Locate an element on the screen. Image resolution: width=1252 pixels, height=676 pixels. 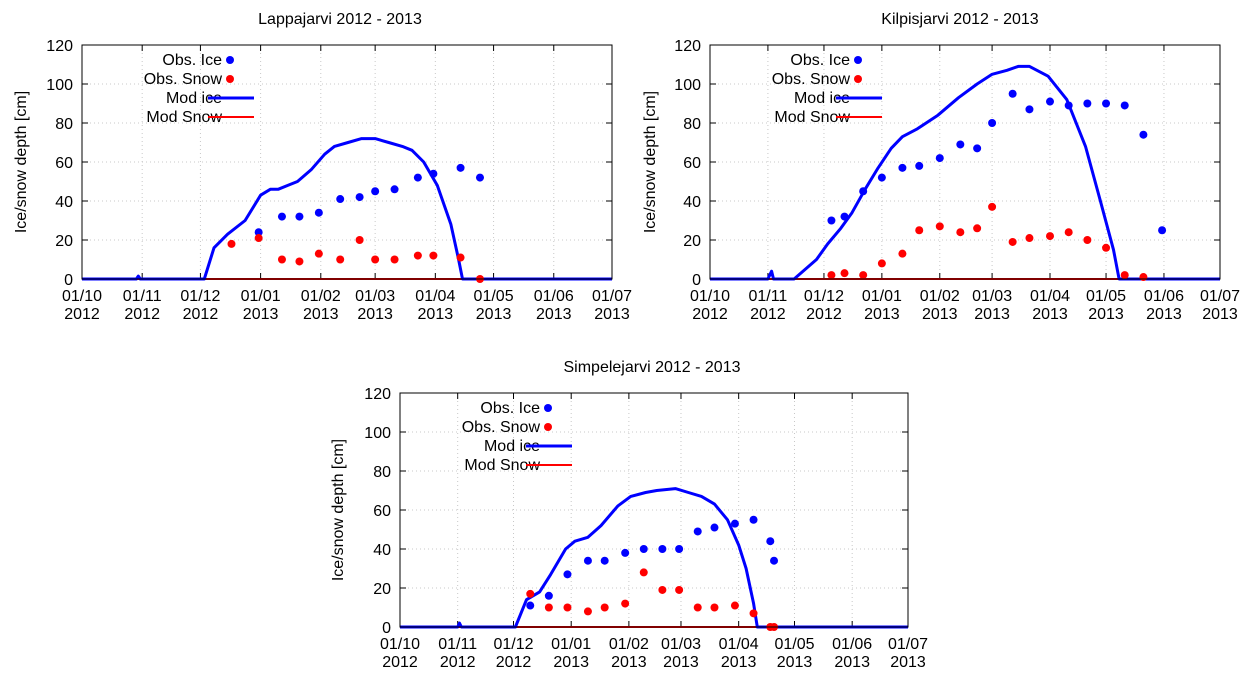
chart-title: Lappajarvi 2012 - 2013 is located at coordinates (340, 19).